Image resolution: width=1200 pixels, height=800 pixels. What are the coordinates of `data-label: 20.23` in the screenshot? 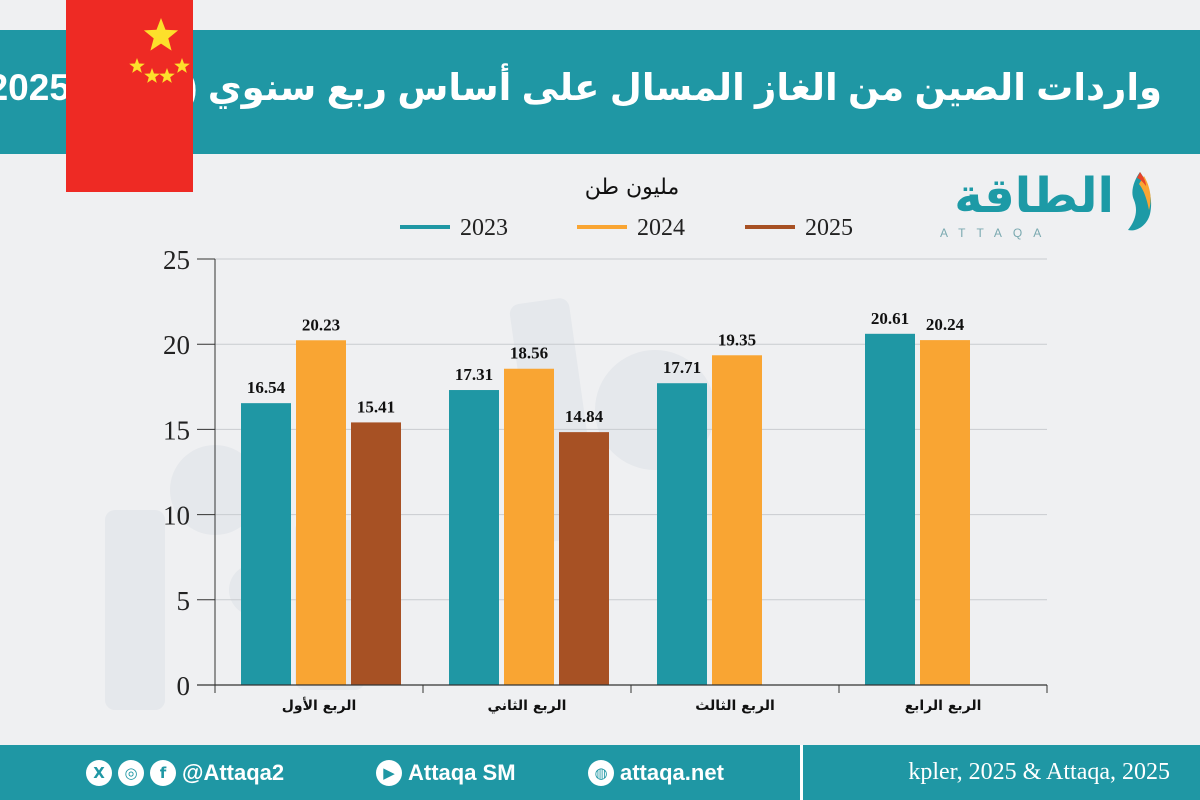 It's located at (321, 324).